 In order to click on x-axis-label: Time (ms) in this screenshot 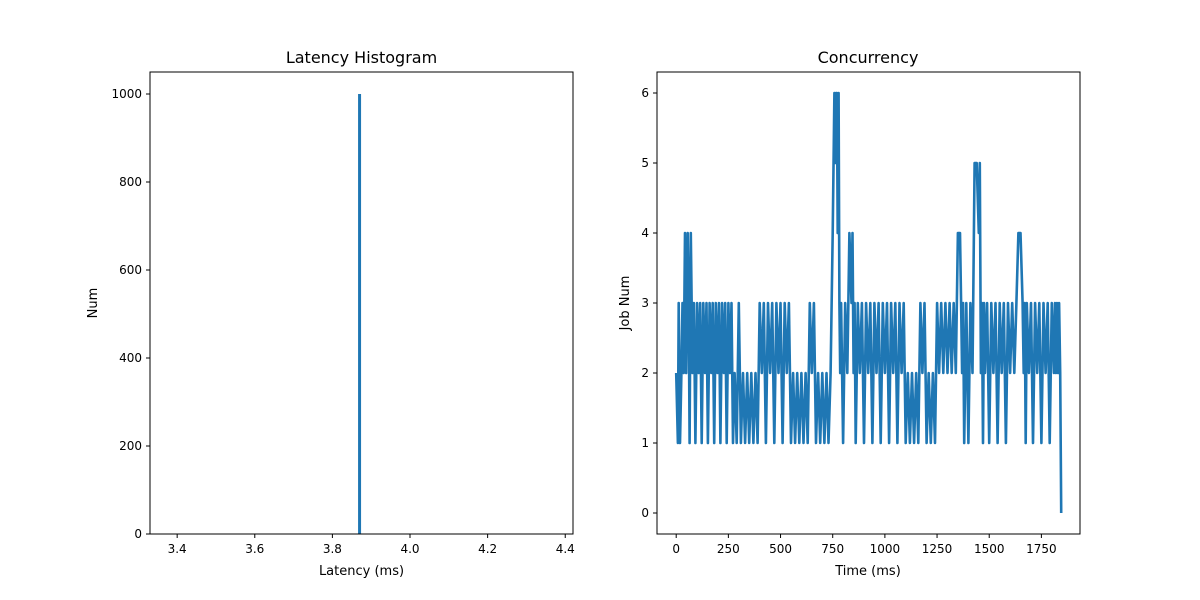, I will do `click(867, 571)`.